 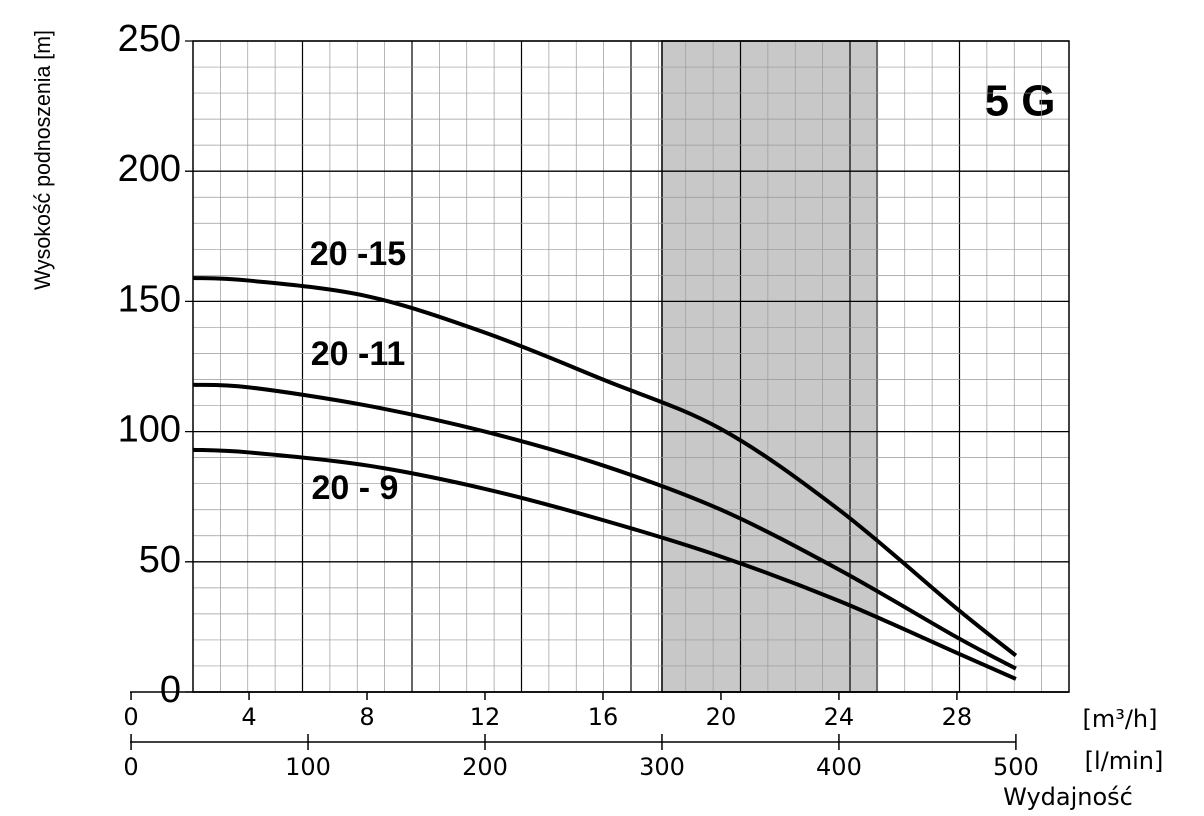 I want to click on y-tick-label: 200, so click(x=149, y=169).